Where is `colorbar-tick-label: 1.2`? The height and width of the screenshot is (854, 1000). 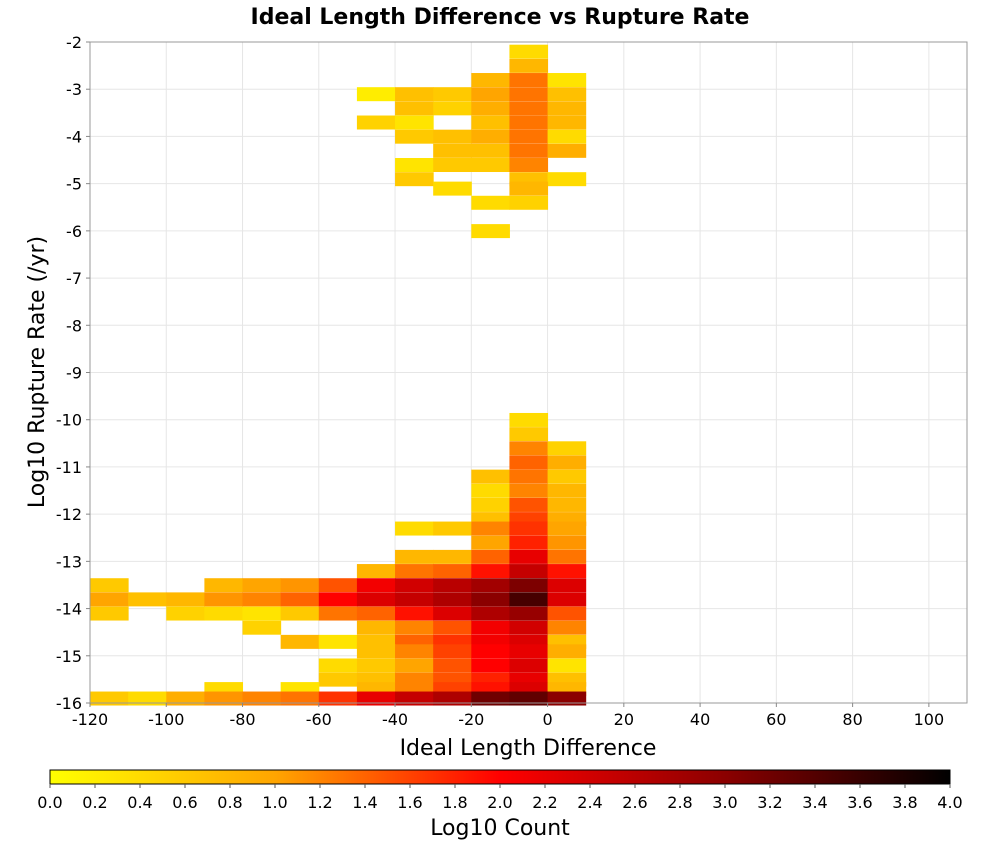 colorbar-tick-label: 1.2 is located at coordinates (319, 802).